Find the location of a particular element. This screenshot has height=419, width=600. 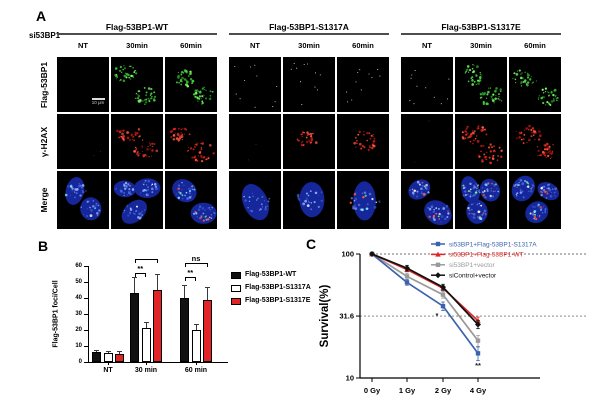

legend-label: Flag-53BP1-S1317A is located at coordinates (278, 287).